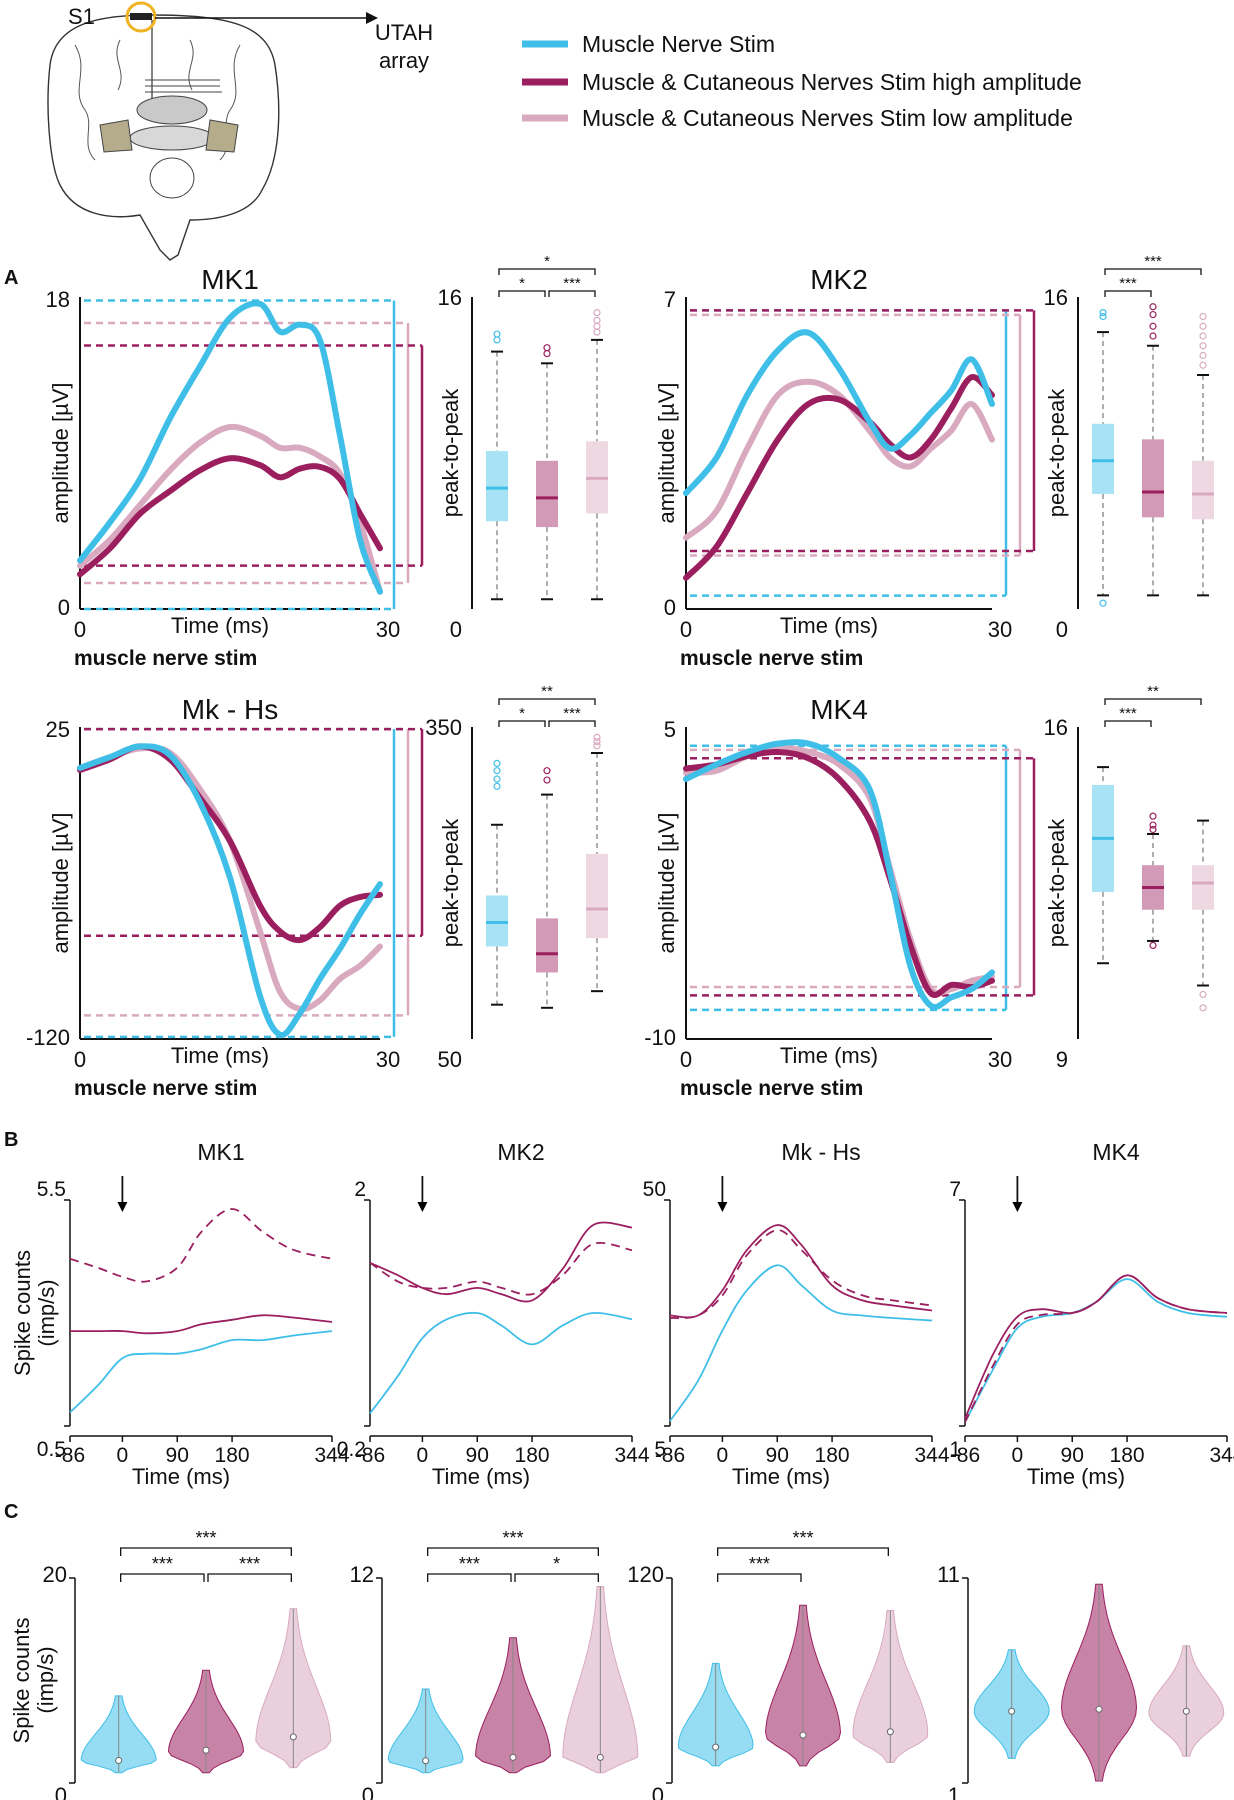 The image size is (1234, 1800). Describe the element at coordinates (230, 279) in the screenshot. I see `trace-title: MK1` at that location.